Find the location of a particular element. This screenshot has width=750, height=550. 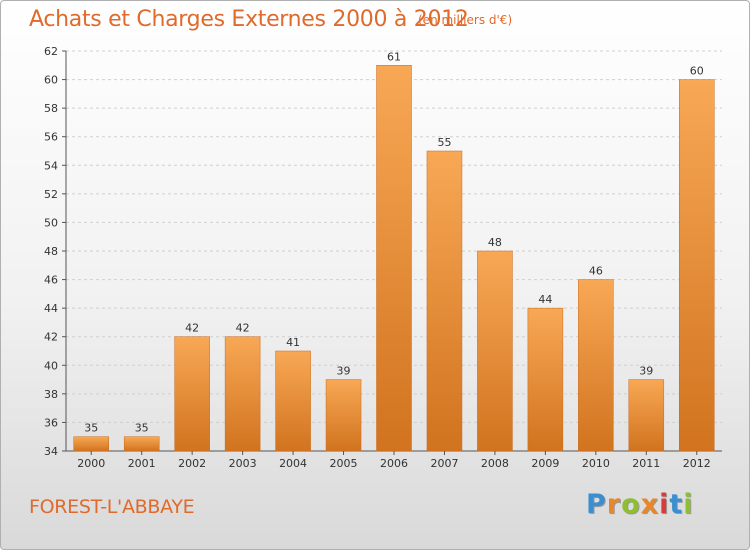

bar-value-label: 44 is located at coordinates (545, 299).